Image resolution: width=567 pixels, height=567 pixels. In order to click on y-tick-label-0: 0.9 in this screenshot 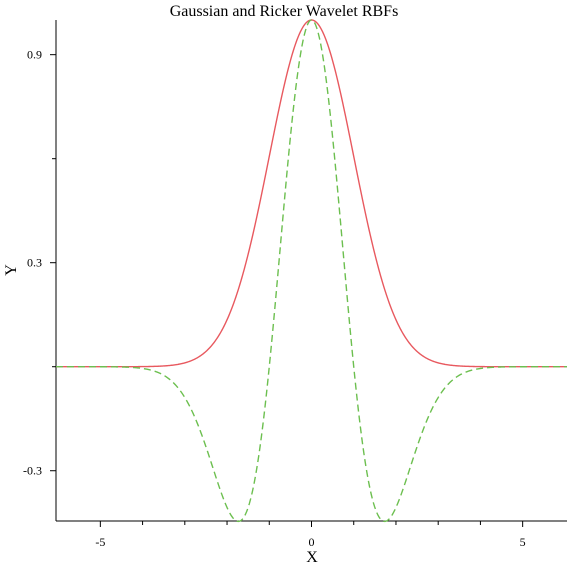, I will do `click(34, 55)`.